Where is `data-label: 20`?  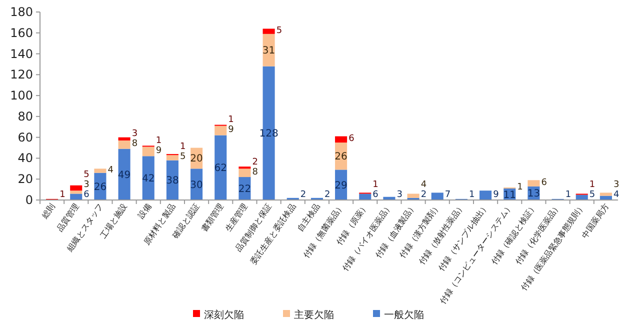 data-label: 20 is located at coordinates (196, 159).